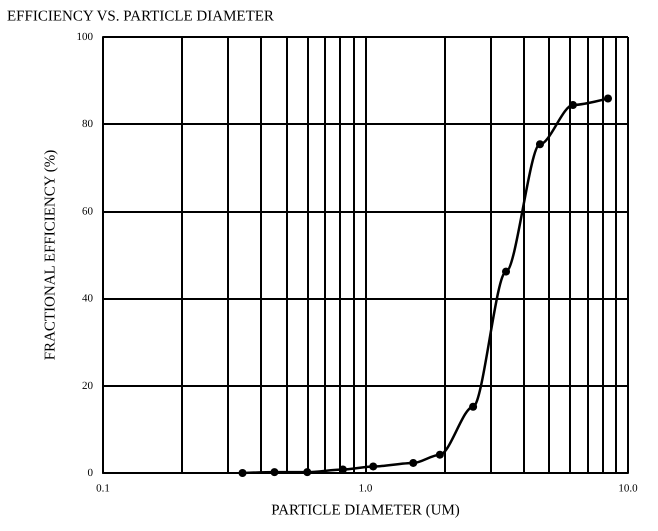 This screenshot has width=658, height=531. Describe the element at coordinates (628, 488) in the screenshot. I see `x-tick-label: 10.0` at that location.